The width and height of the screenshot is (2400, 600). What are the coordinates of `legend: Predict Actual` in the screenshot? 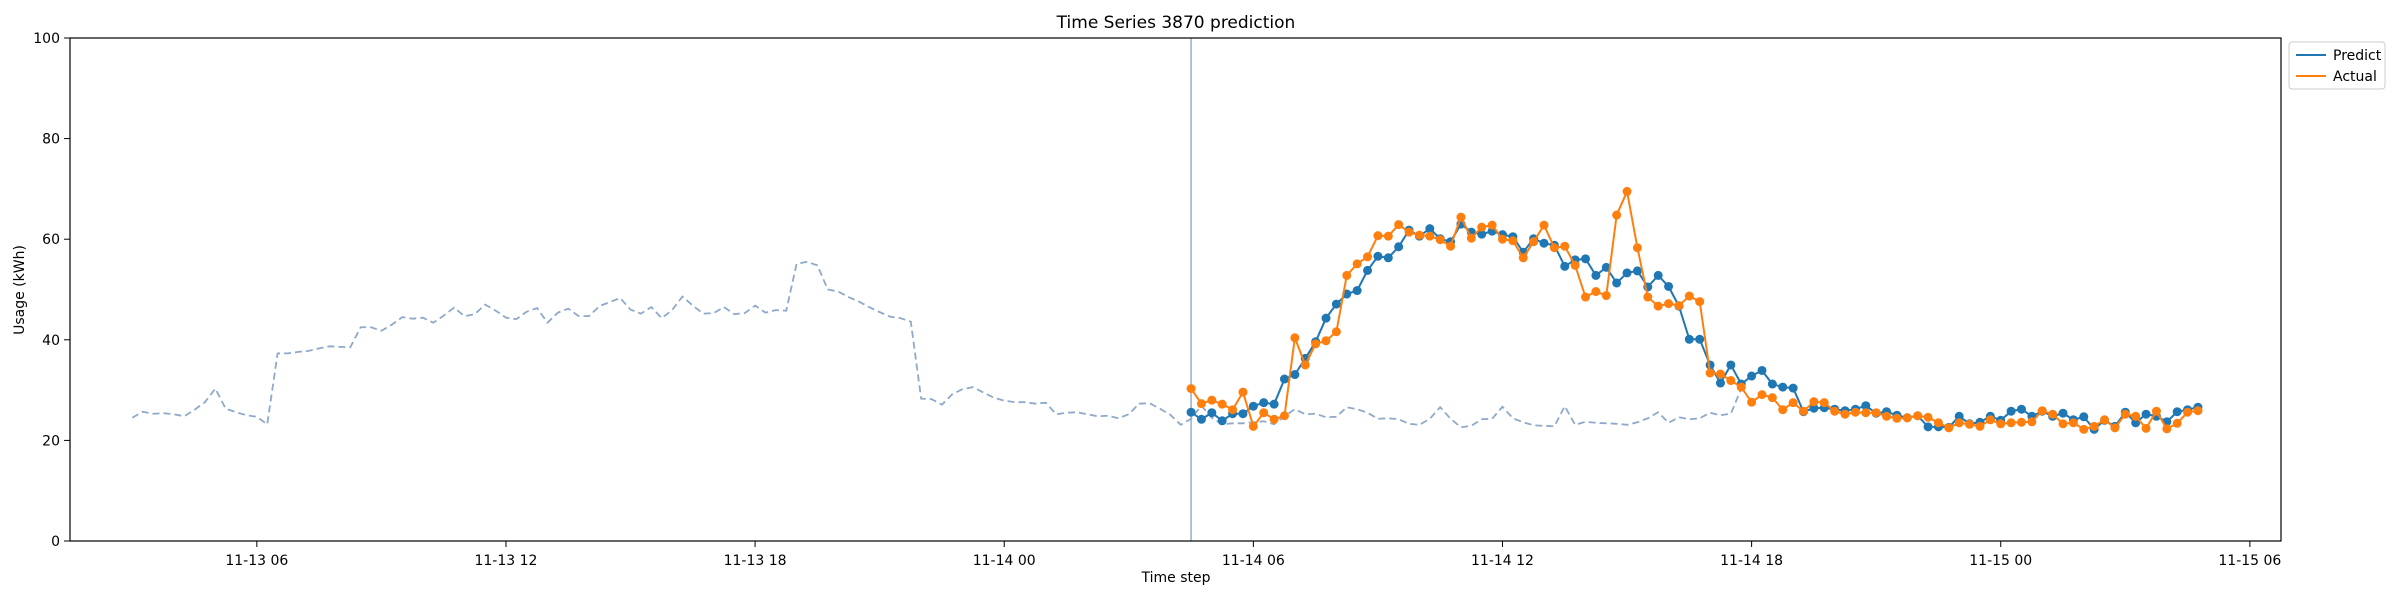 It's located at (2337, 65).